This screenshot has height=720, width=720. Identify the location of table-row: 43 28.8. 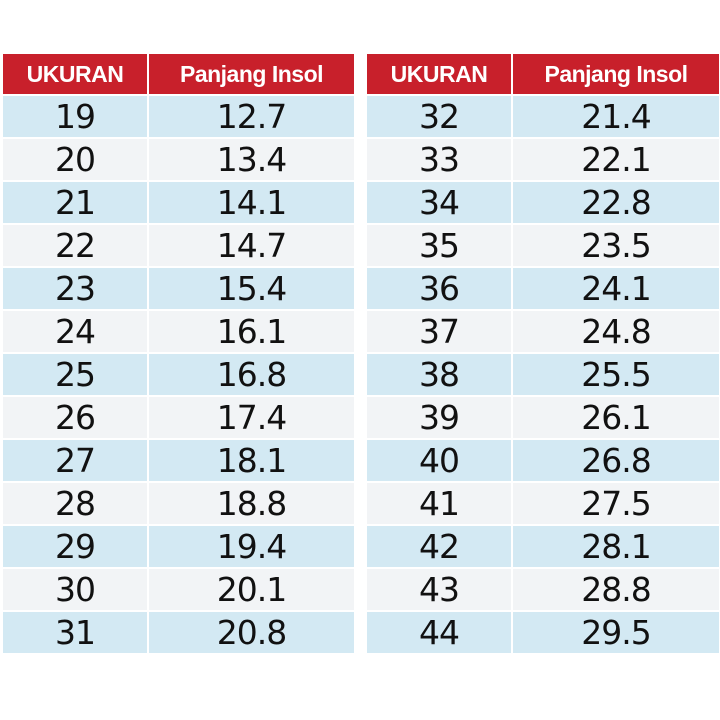
(543, 590).